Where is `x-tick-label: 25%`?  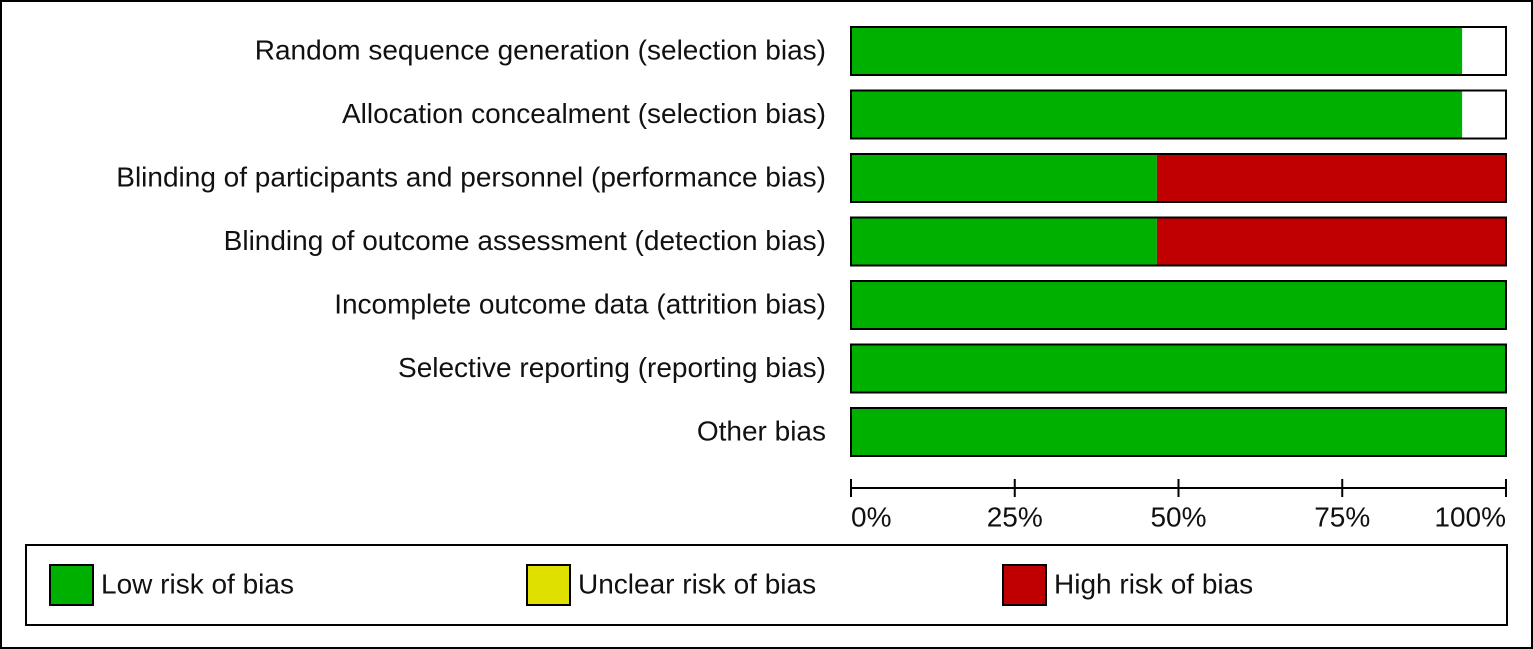 x-tick-label: 25% is located at coordinates (1015, 516).